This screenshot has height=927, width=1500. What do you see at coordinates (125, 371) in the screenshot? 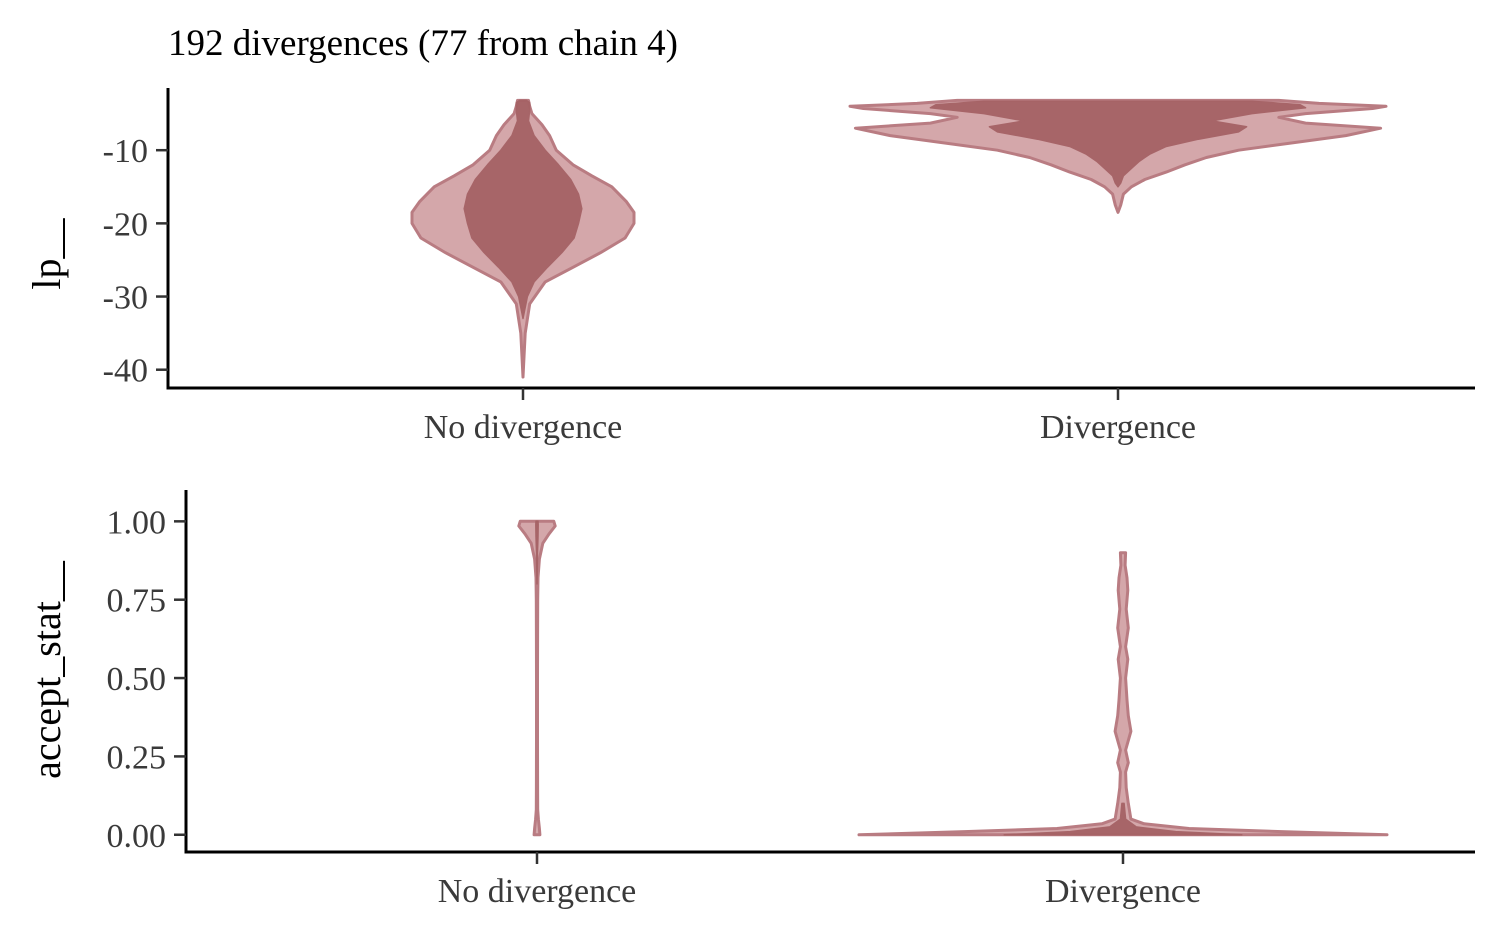
I see `y-tick-label: -40` at bounding box center [125, 371].